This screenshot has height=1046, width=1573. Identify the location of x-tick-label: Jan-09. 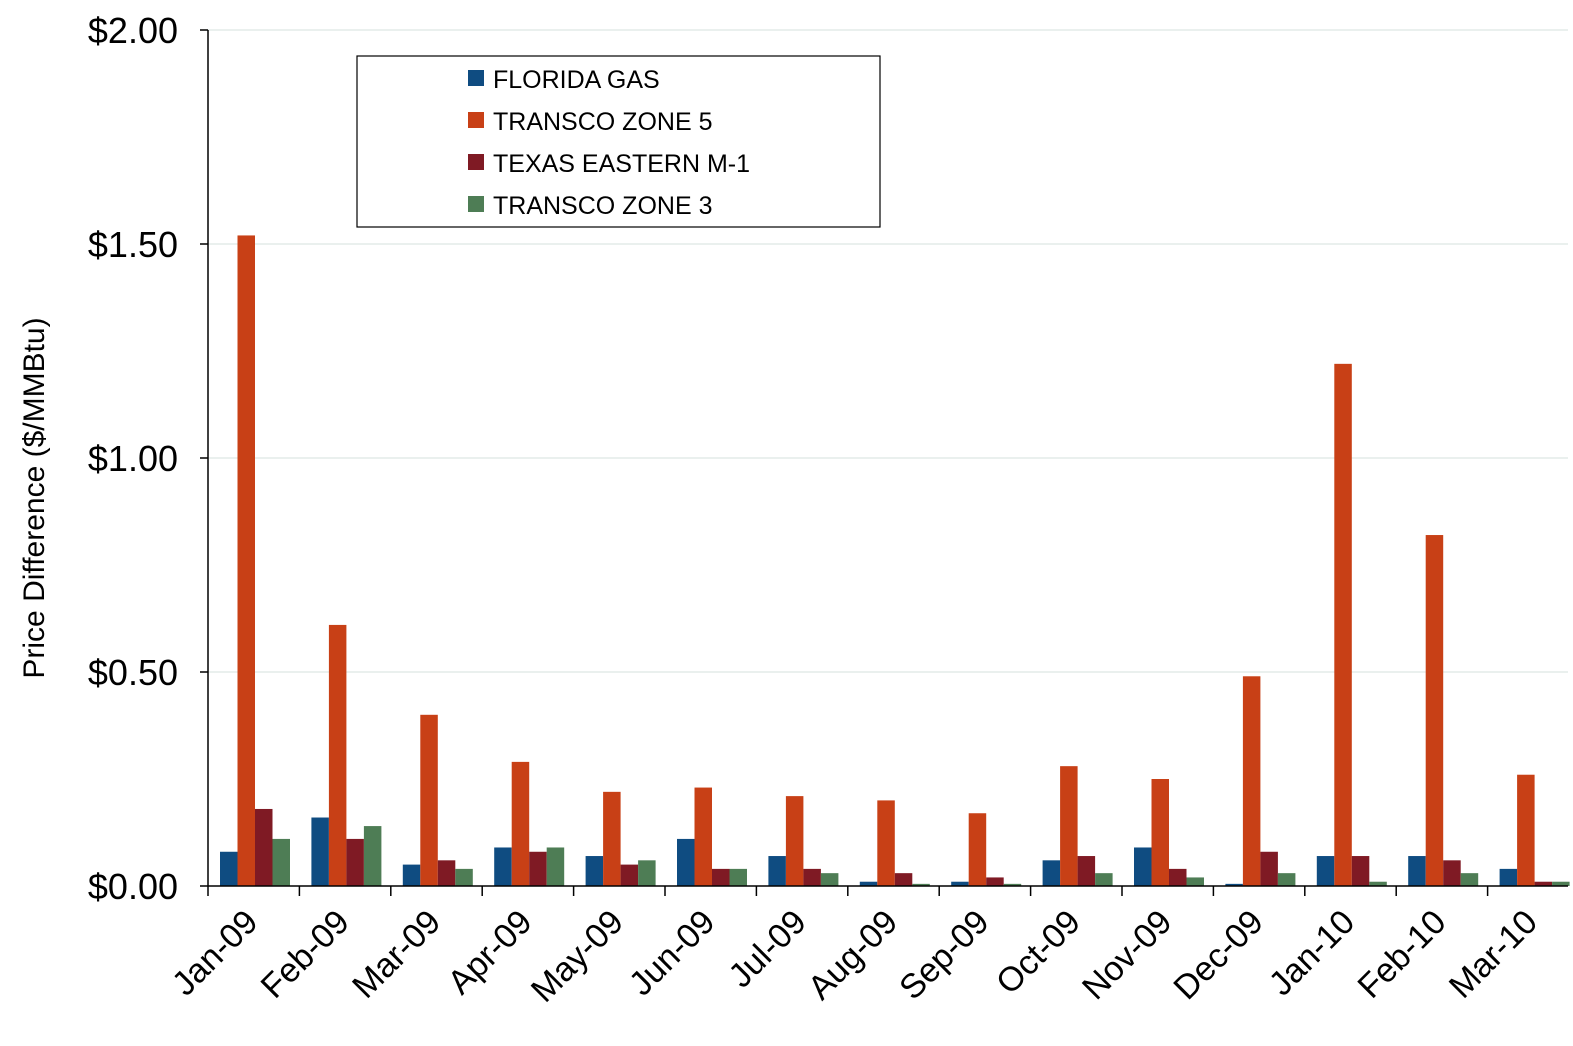
(215, 953).